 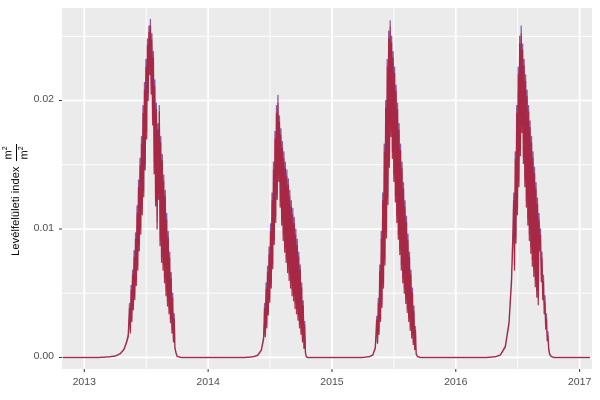 What do you see at coordinates (84, 382) in the screenshot?
I see `x-tick-label: 2013` at bounding box center [84, 382].